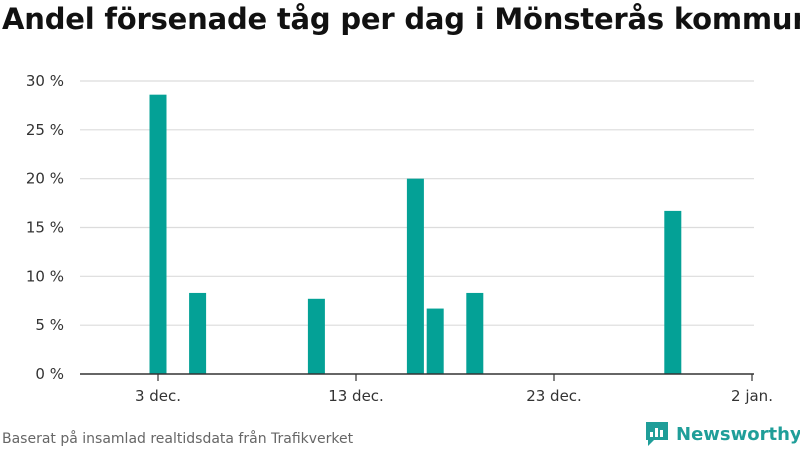 Image resolution: width=800 pixels, height=450 pixels. I want to click on x-tick-label: 23 dec., so click(554, 396).